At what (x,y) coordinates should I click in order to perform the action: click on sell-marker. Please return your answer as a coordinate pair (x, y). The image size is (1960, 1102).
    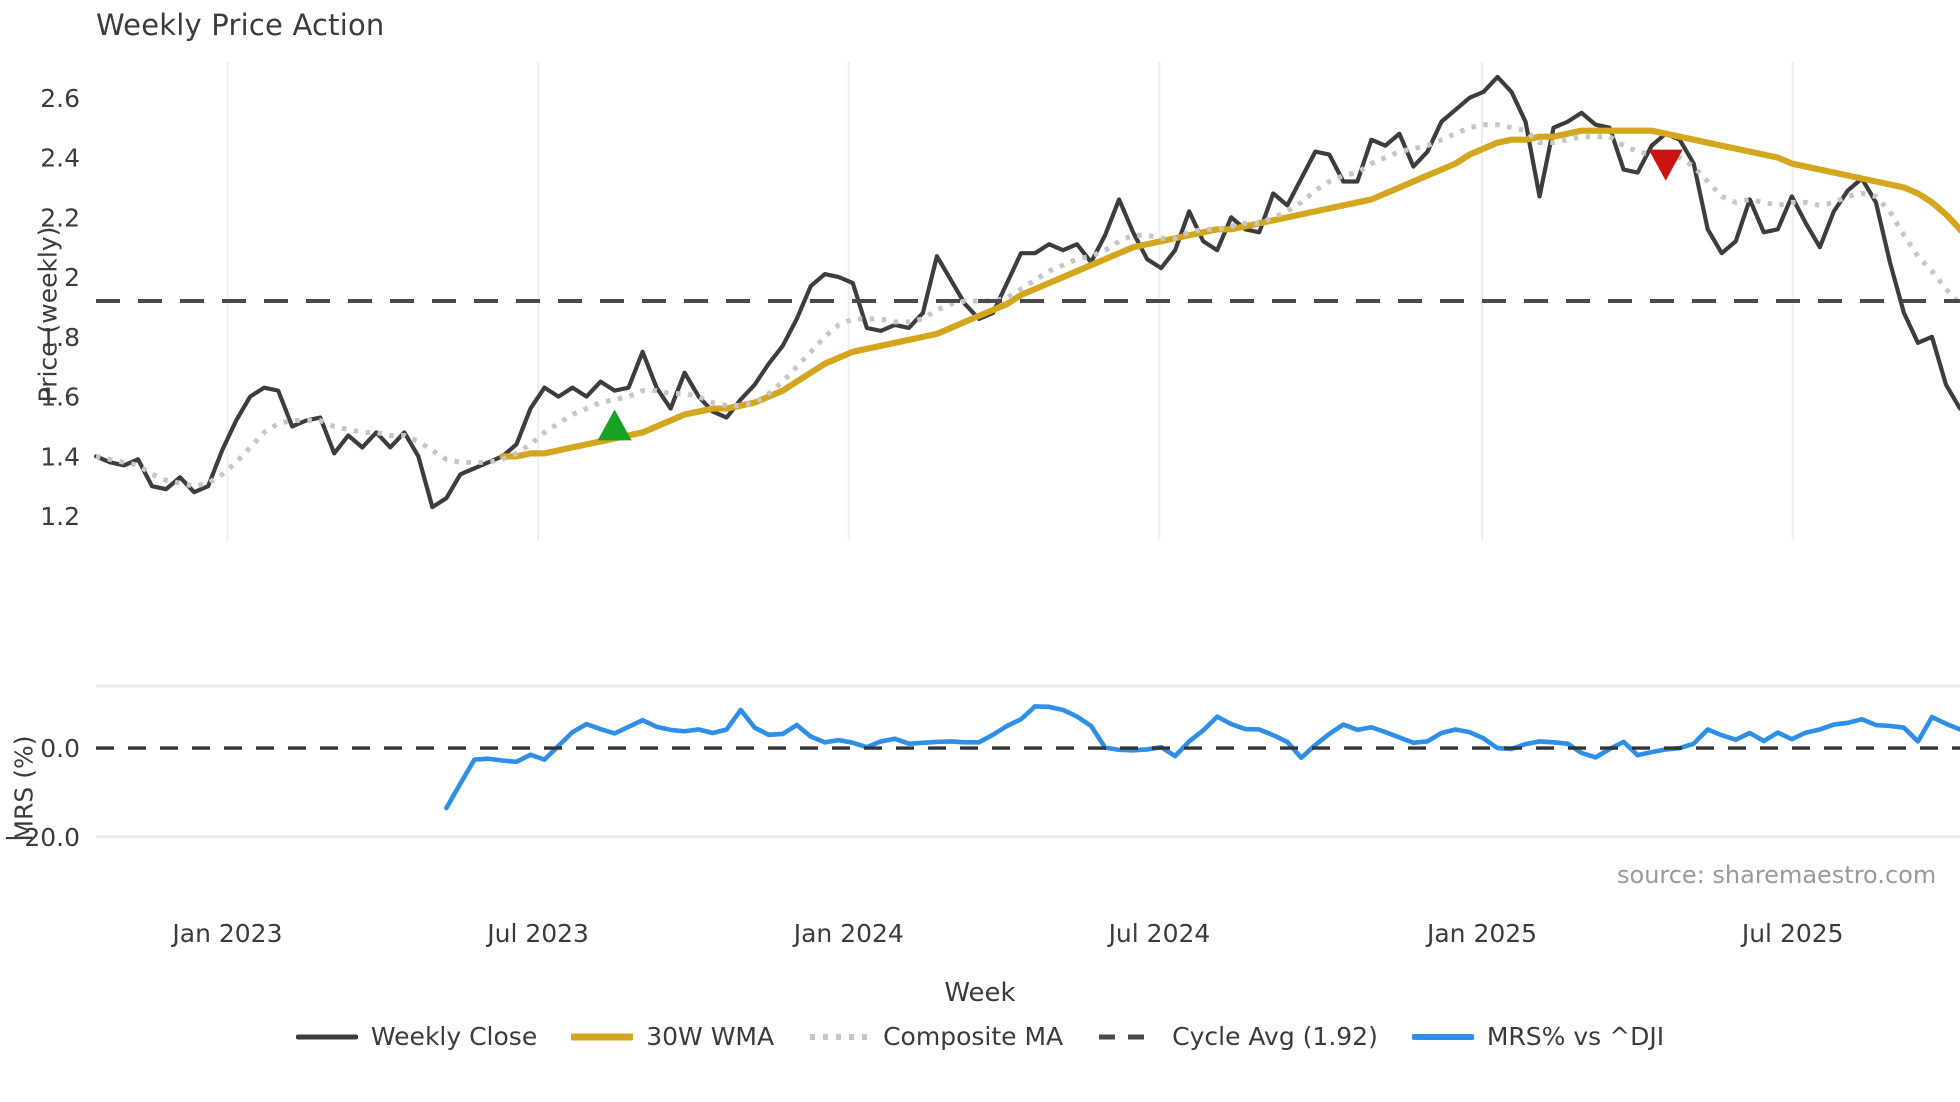
    Looking at the image, I should click on (1665, 165).